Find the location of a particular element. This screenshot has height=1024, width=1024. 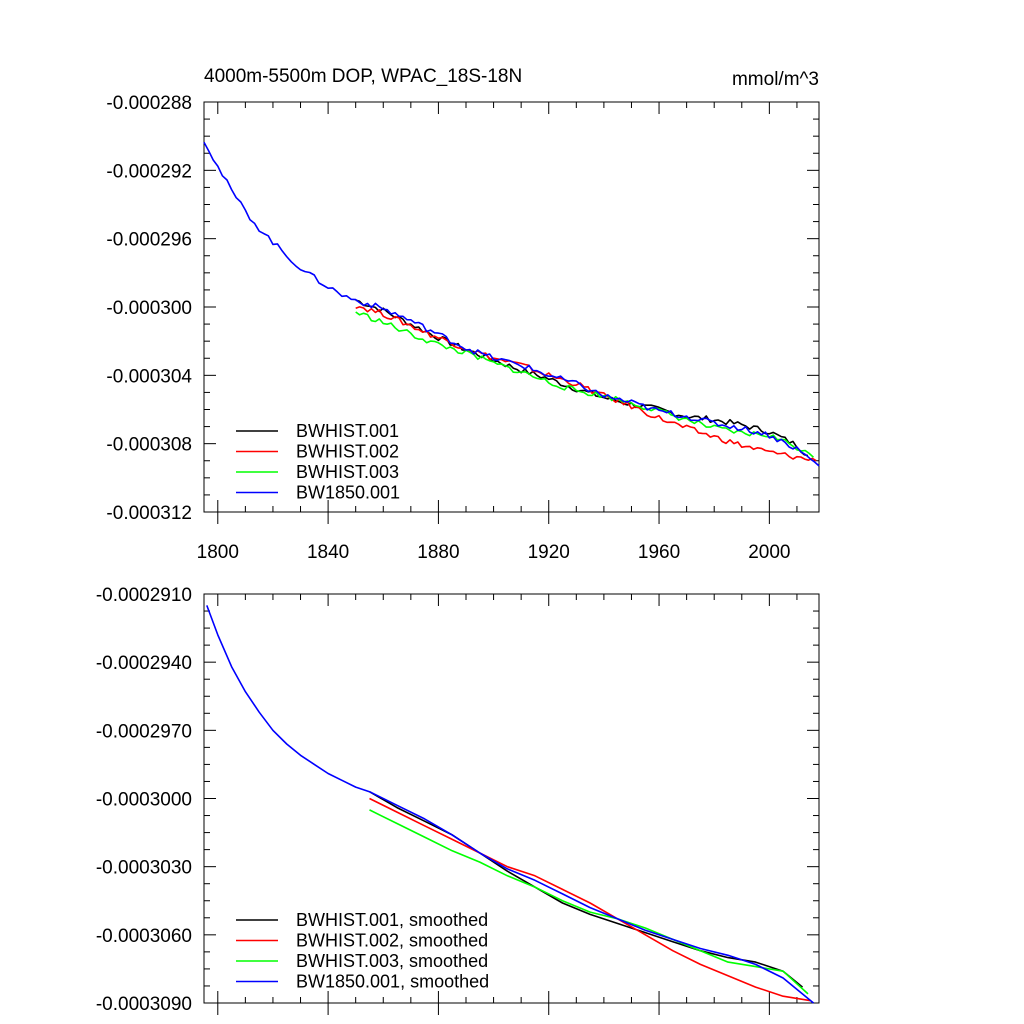

legend-label: BWHIST.001, smoothed is located at coordinates (392, 920).